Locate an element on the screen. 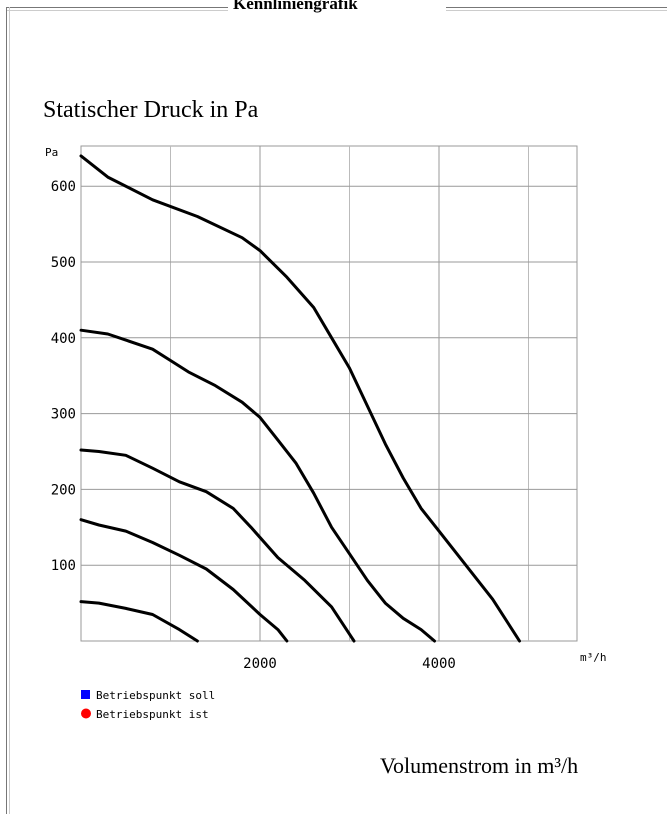 This screenshot has width=667, height=814. y-tick-label: 600 is located at coordinates (63, 187).